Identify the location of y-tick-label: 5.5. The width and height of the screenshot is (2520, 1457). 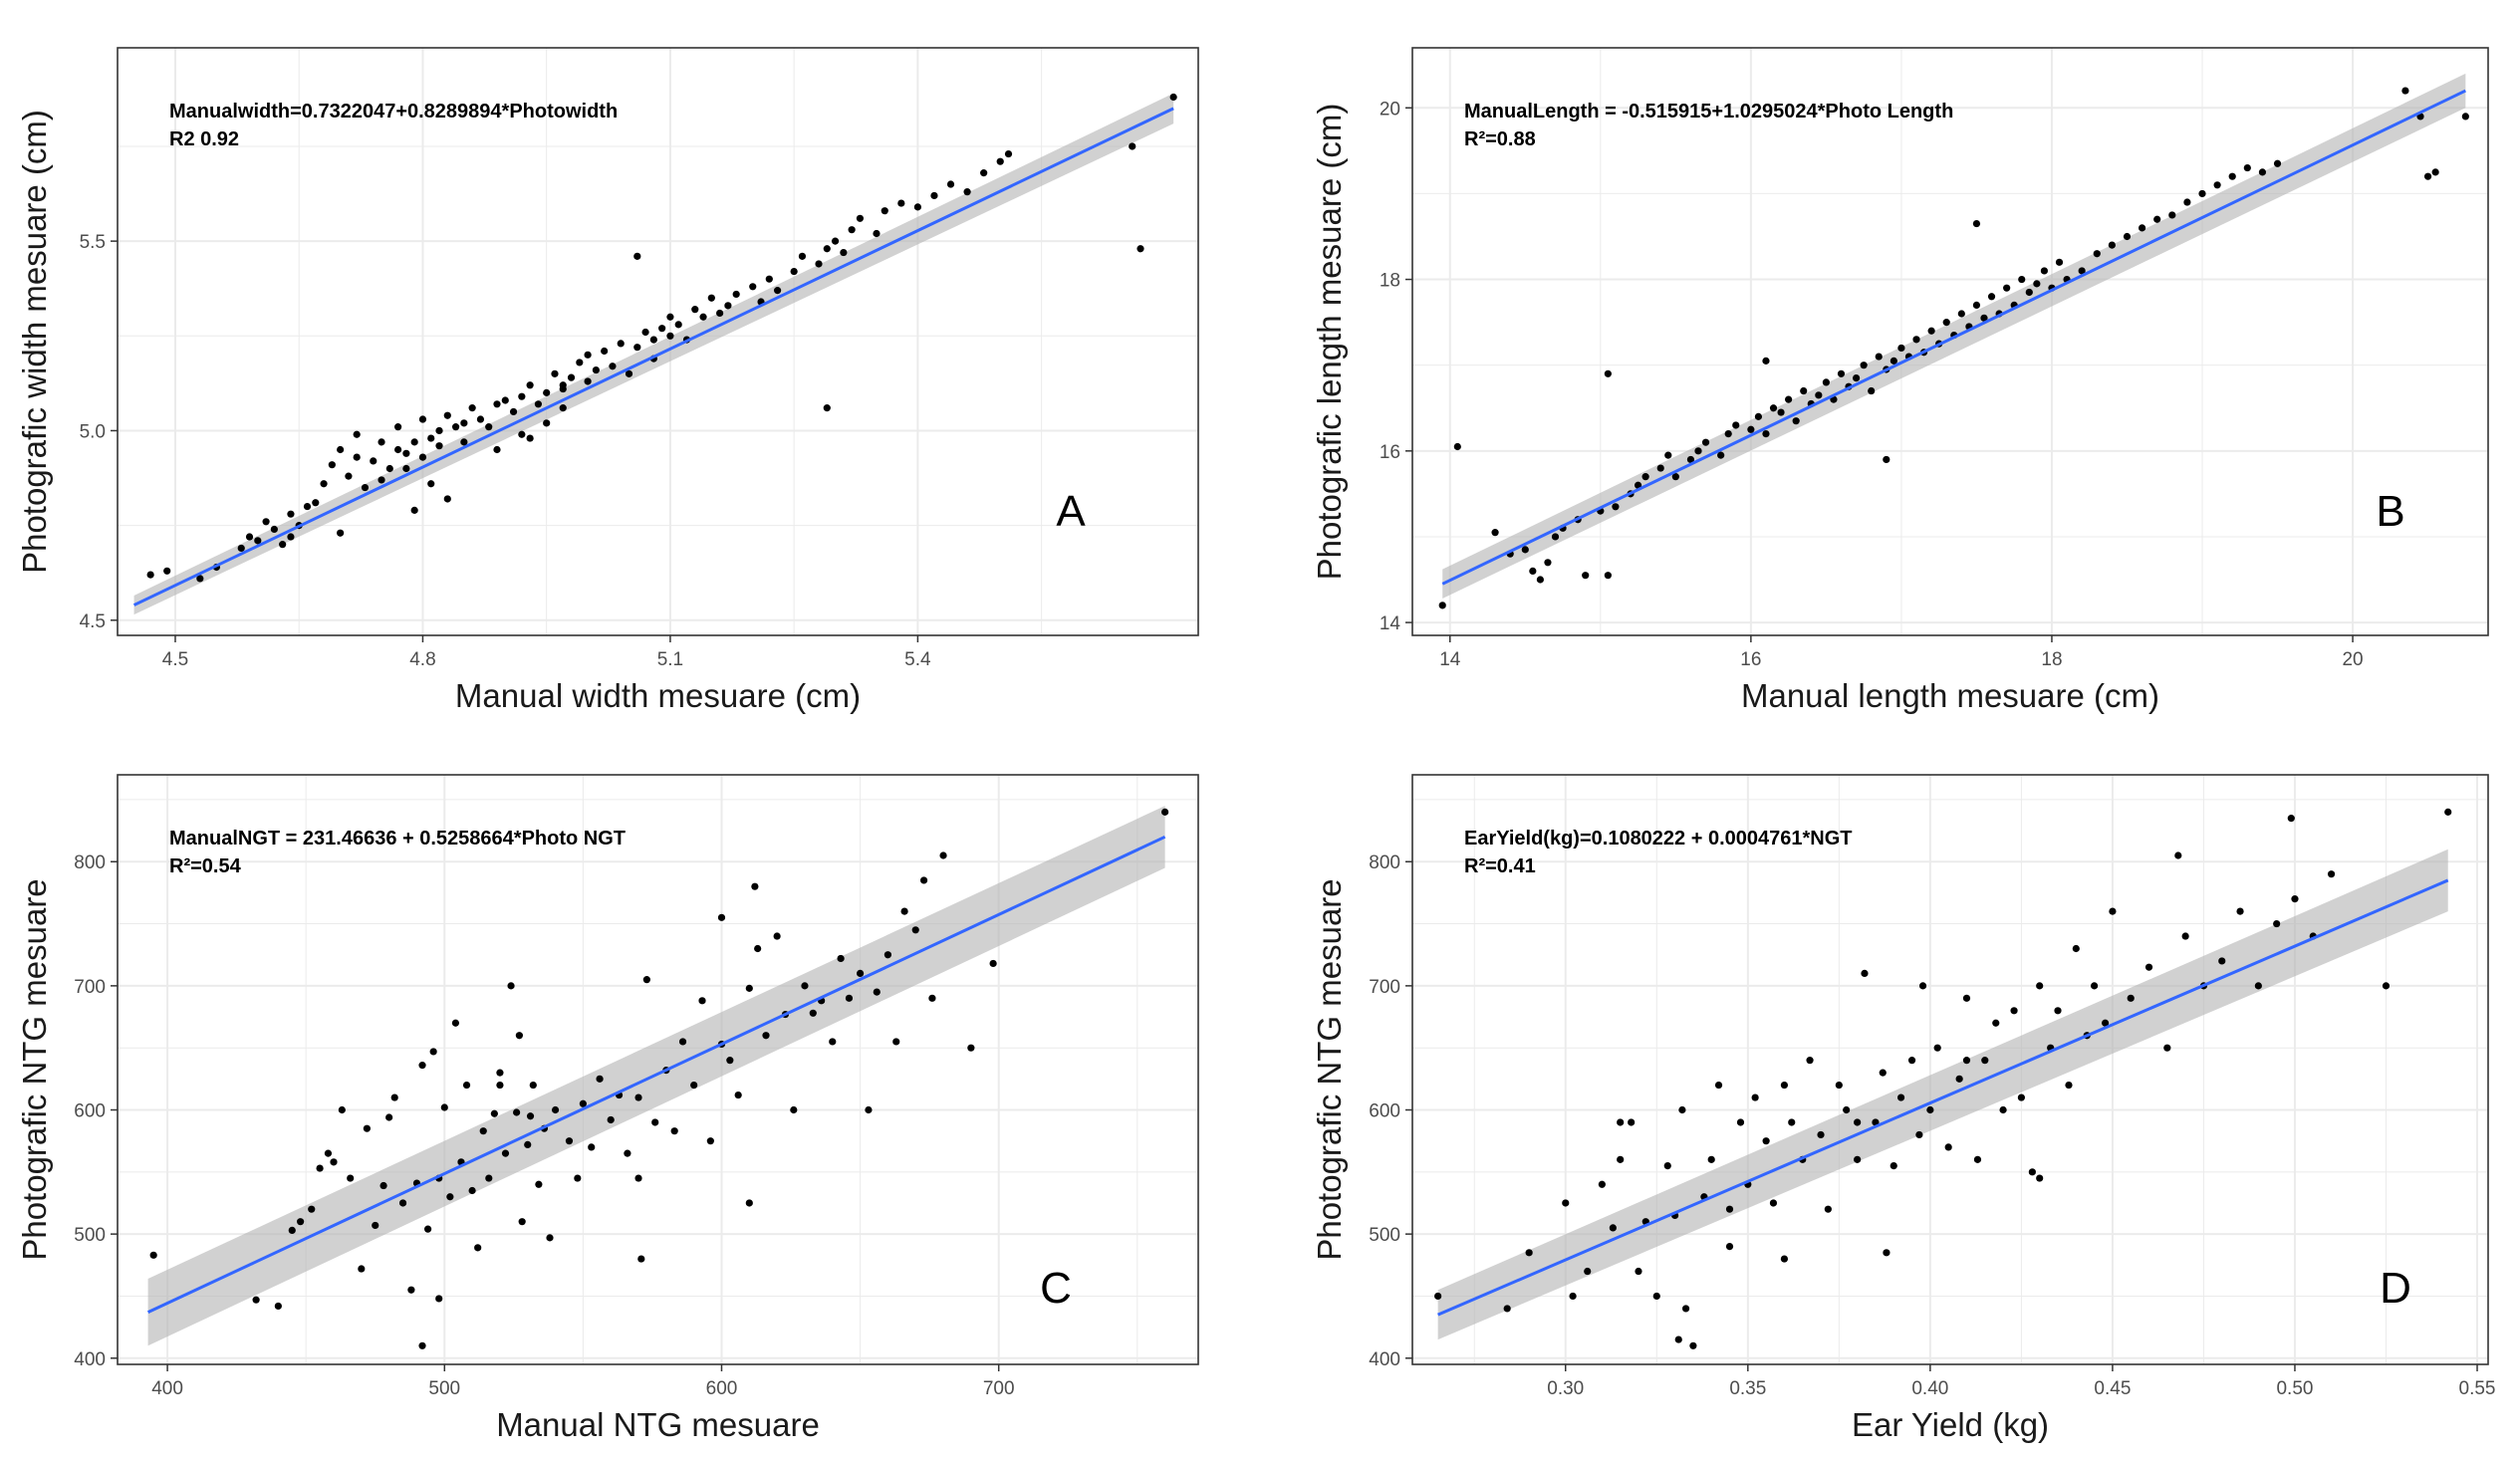
(93, 242).